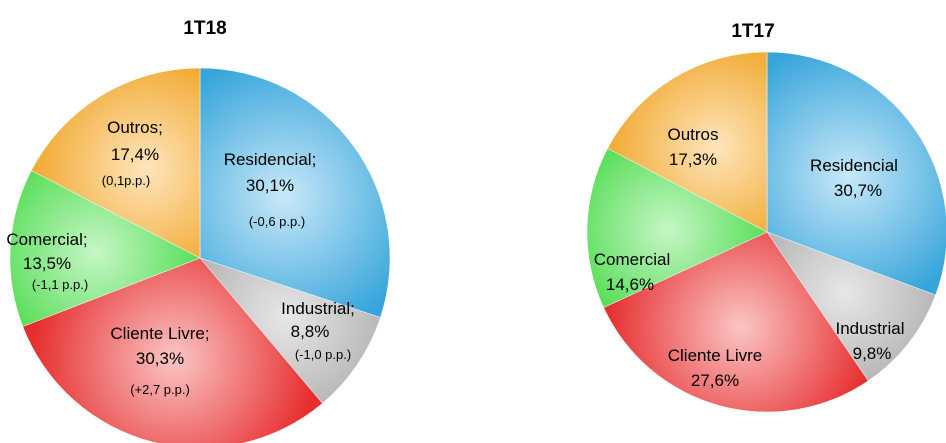 The image size is (946, 443). I want to click on slice-out-label: Outros;, so click(135, 127).